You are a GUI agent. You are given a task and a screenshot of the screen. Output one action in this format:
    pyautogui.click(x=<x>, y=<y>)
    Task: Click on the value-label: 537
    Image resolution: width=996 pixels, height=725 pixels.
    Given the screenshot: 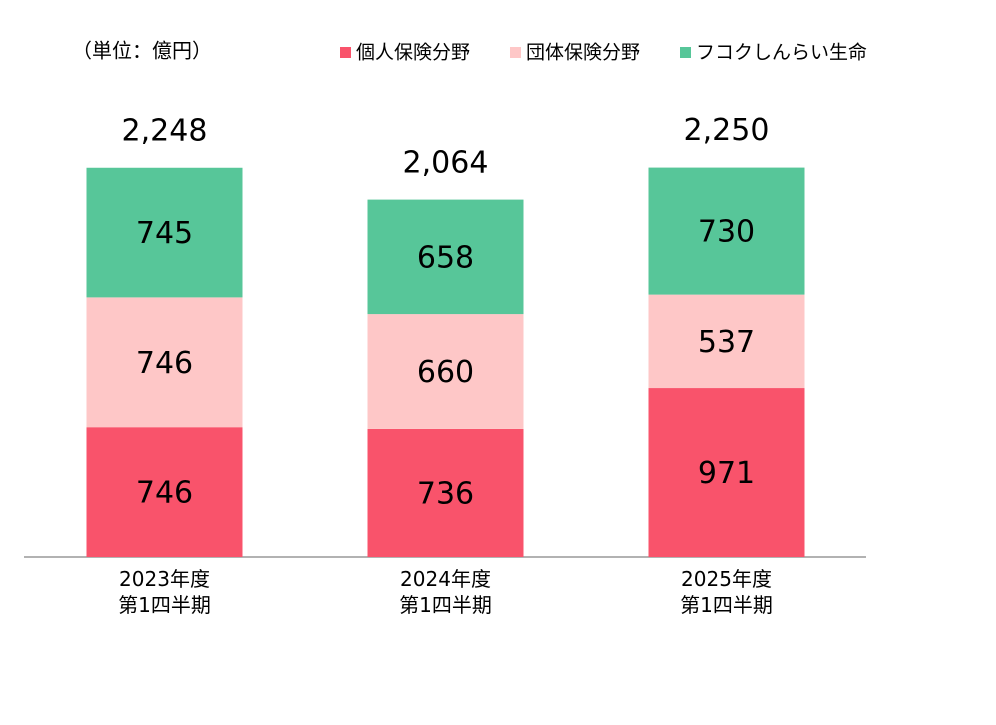 What is the action you would take?
    pyautogui.click(x=726, y=342)
    